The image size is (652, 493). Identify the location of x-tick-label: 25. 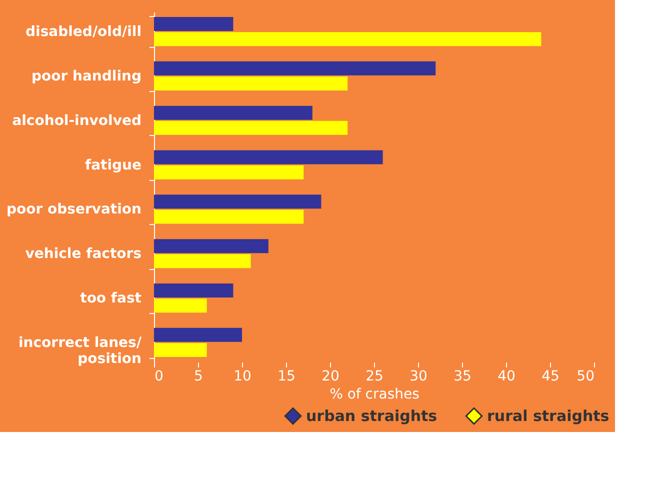
(375, 376).